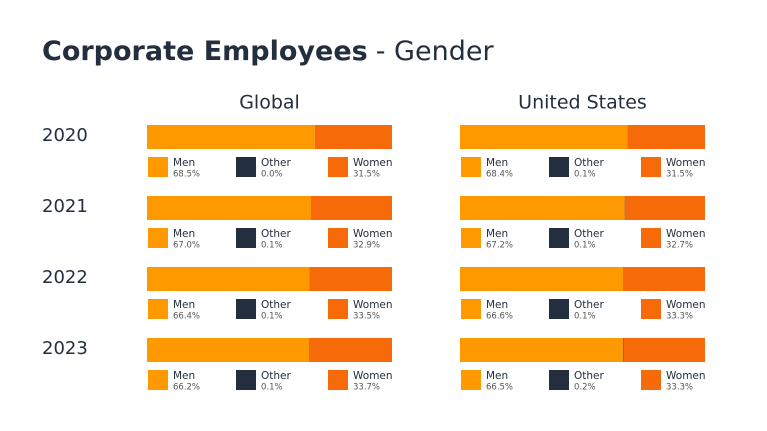 The height and width of the screenshot is (431, 767). I want to click on value-label: 68.5%, so click(186, 175).